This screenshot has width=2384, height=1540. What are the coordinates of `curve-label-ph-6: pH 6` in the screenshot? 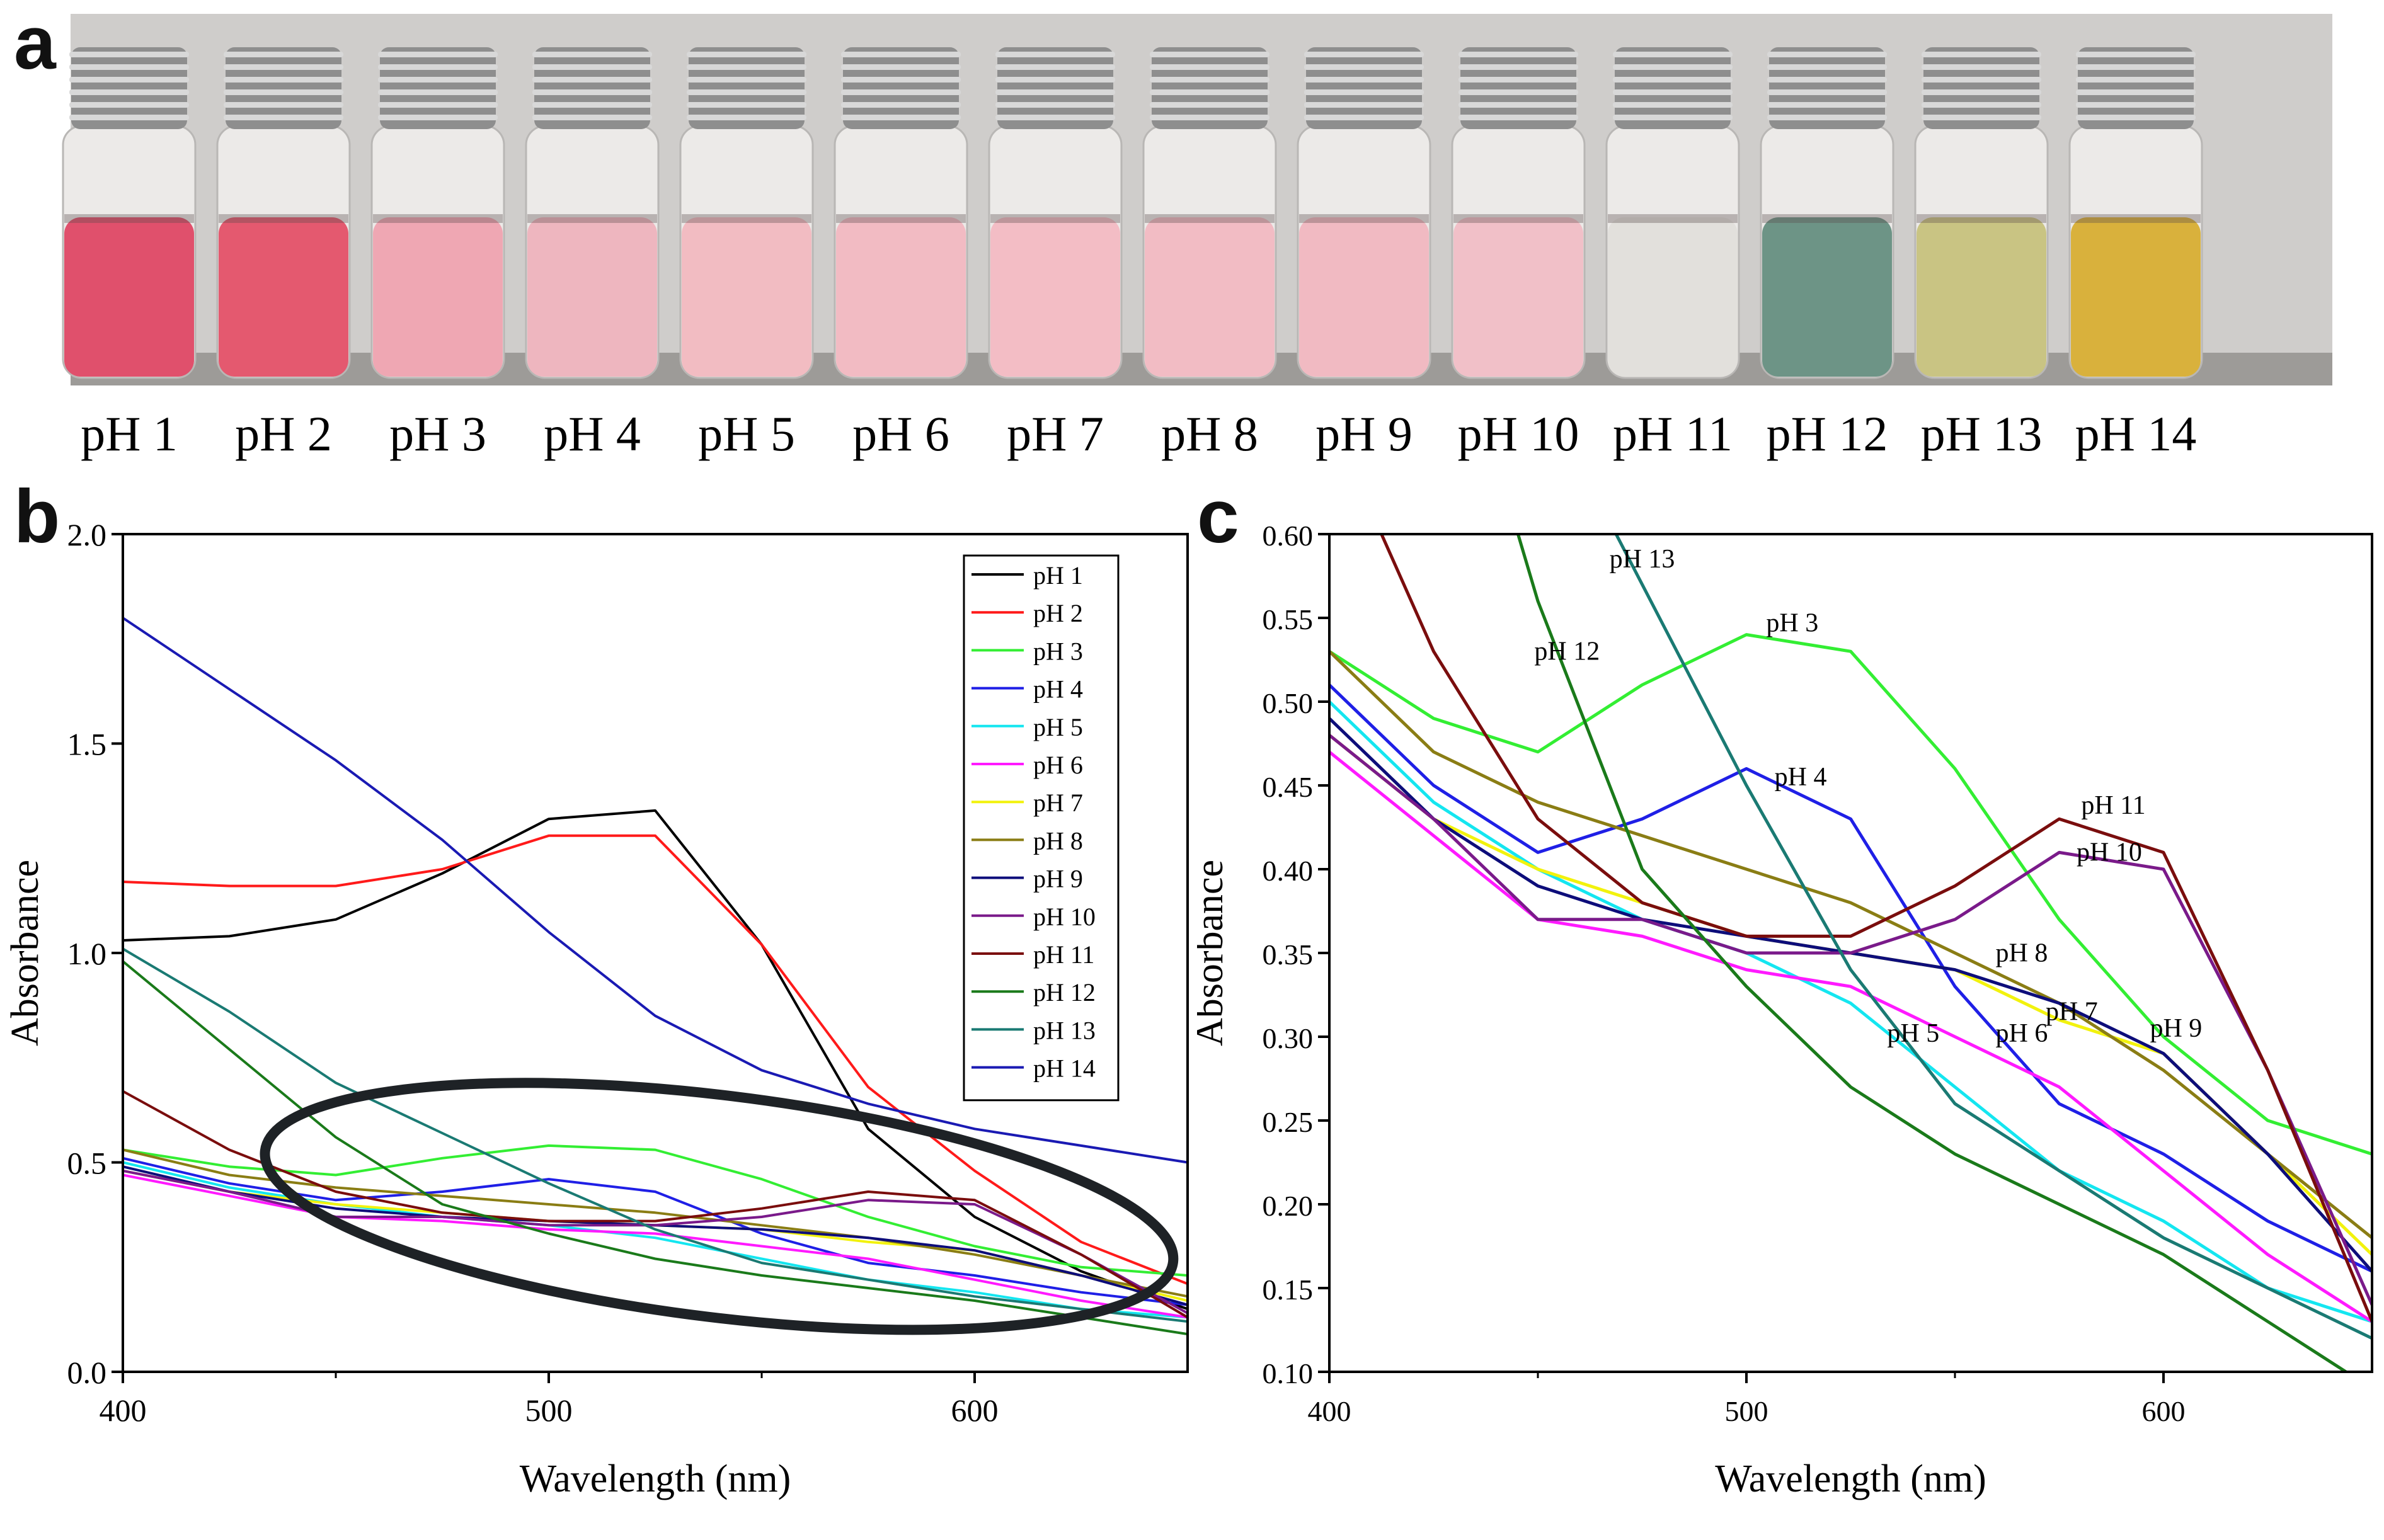 It's located at (2022, 1033).